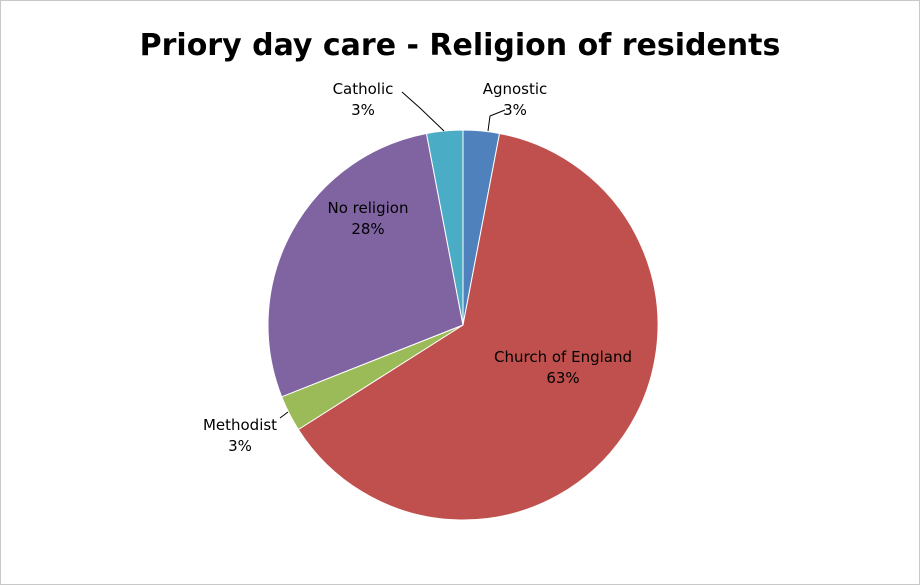 This screenshot has width=920, height=585. What do you see at coordinates (367, 229) in the screenshot?
I see `slice-value-label: 28%` at bounding box center [367, 229].